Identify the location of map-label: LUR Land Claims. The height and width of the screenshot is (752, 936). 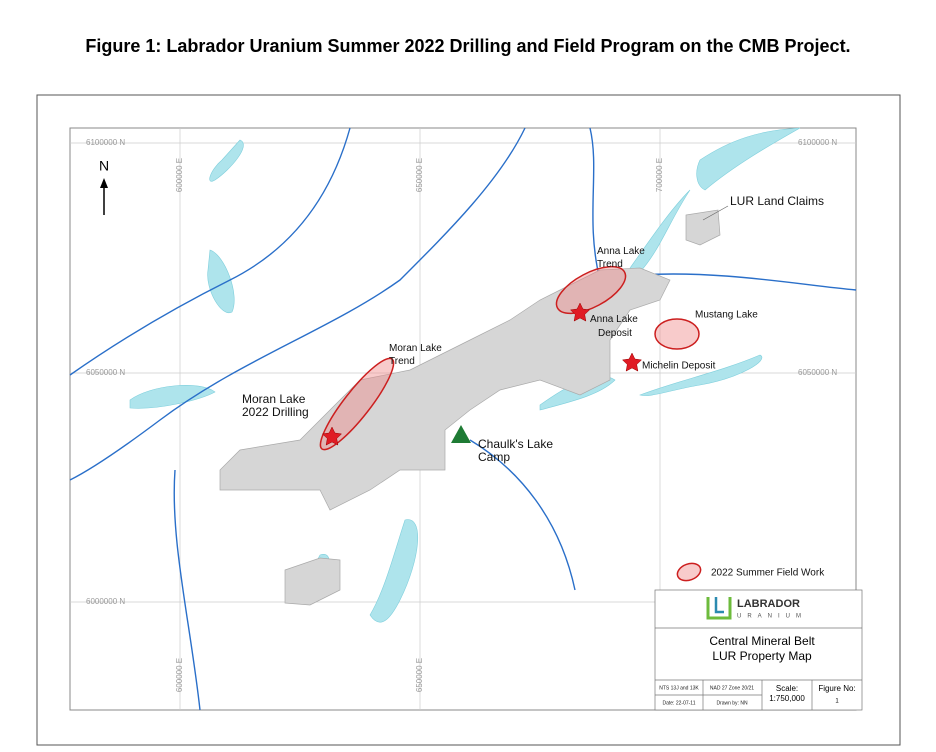
(777, 201).